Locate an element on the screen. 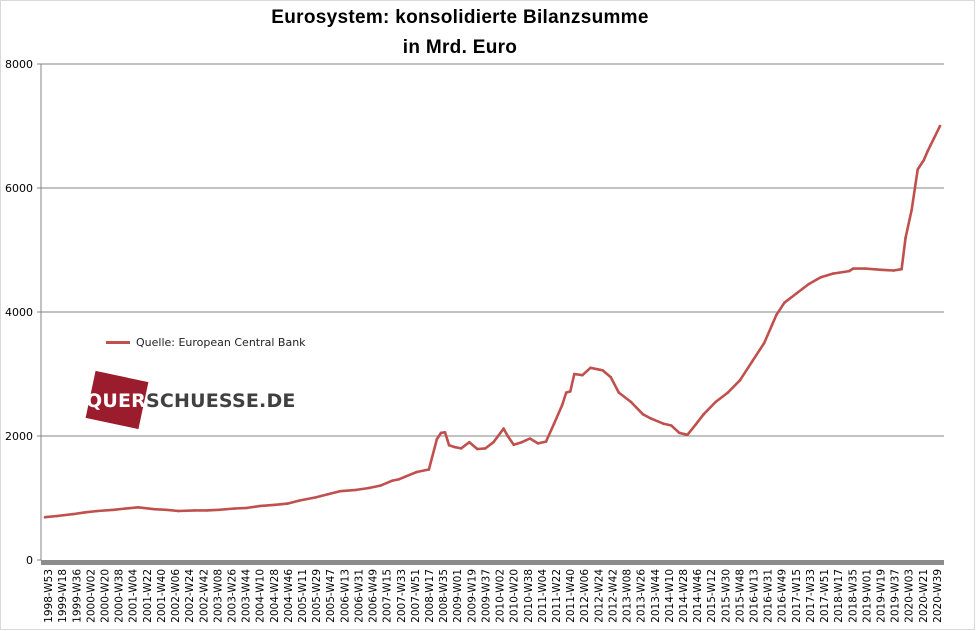  x-tick-label-55: 2017-W51 is located at coordinates (825, 596).